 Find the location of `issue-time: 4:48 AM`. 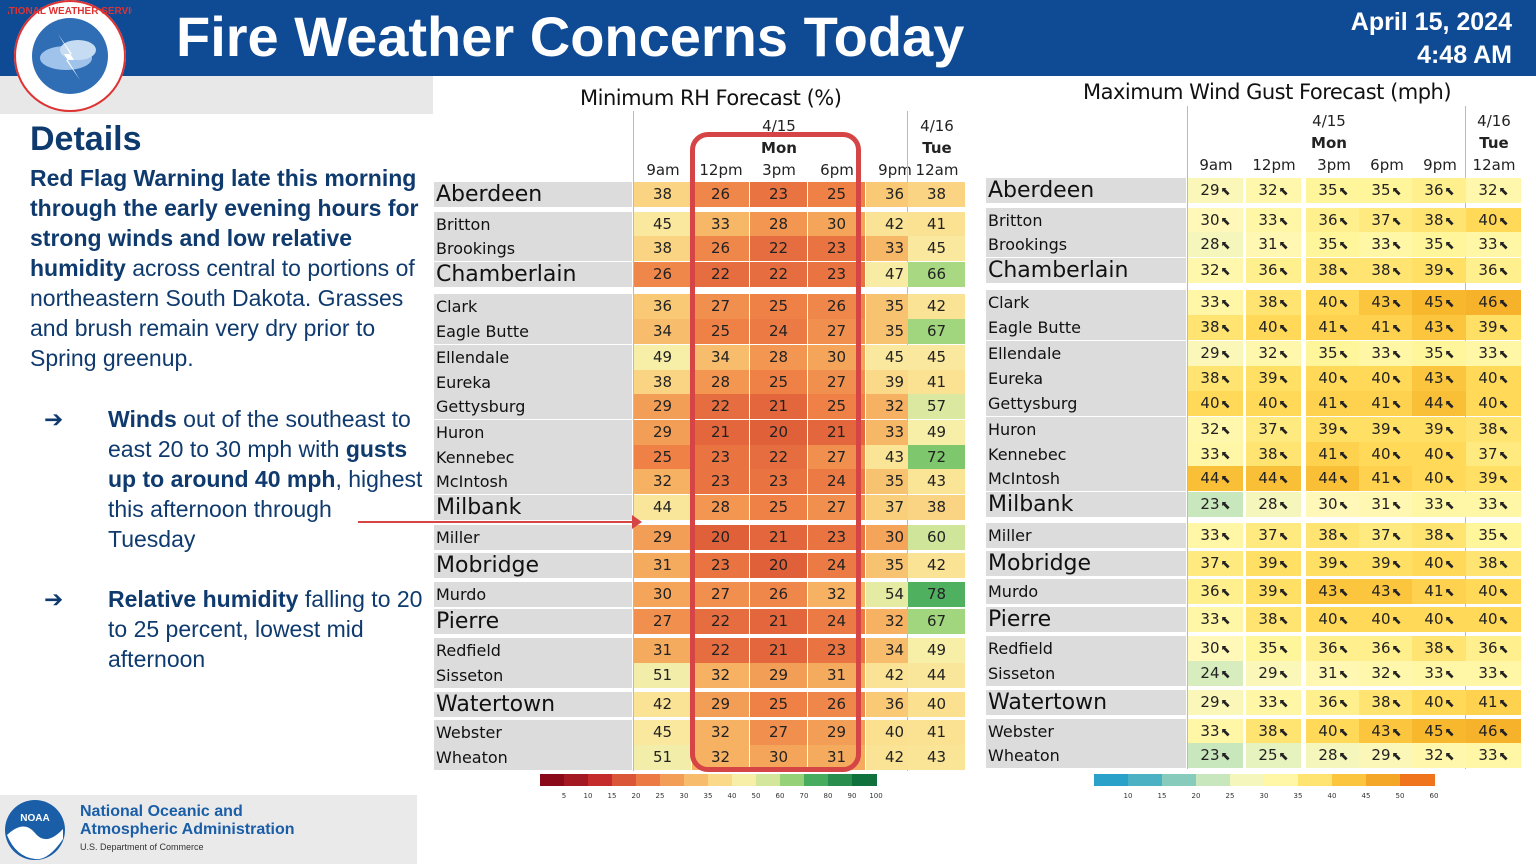

issue-time: 4:48 AM is located at coordinates (1464, 55).